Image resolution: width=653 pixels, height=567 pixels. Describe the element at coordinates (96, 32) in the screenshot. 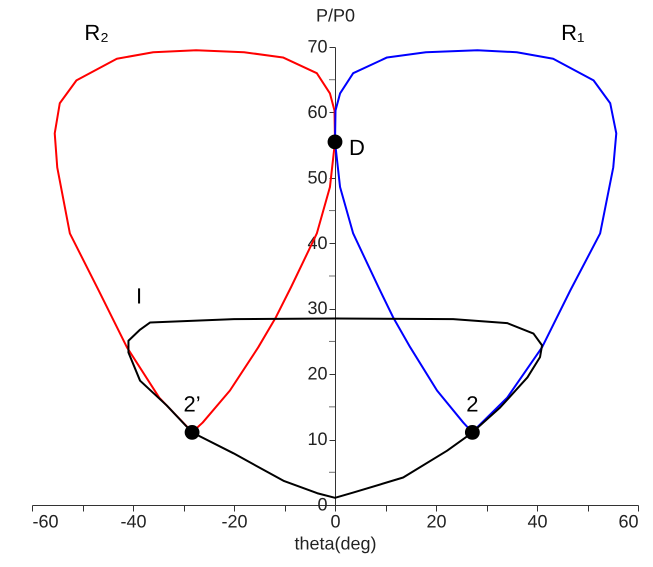

I see `series-label: R₂` at that location.